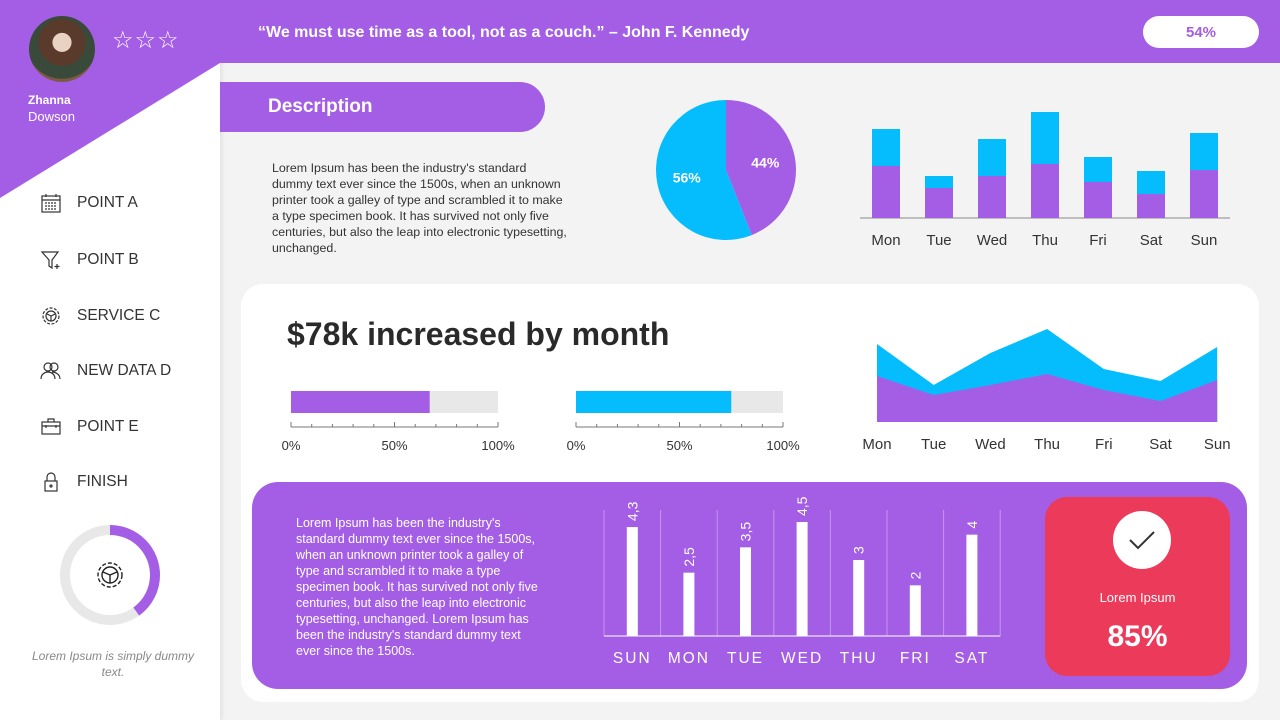 This screenshot has height=720, width=1280. I want to click on description-title: Description, so click(382, 107).